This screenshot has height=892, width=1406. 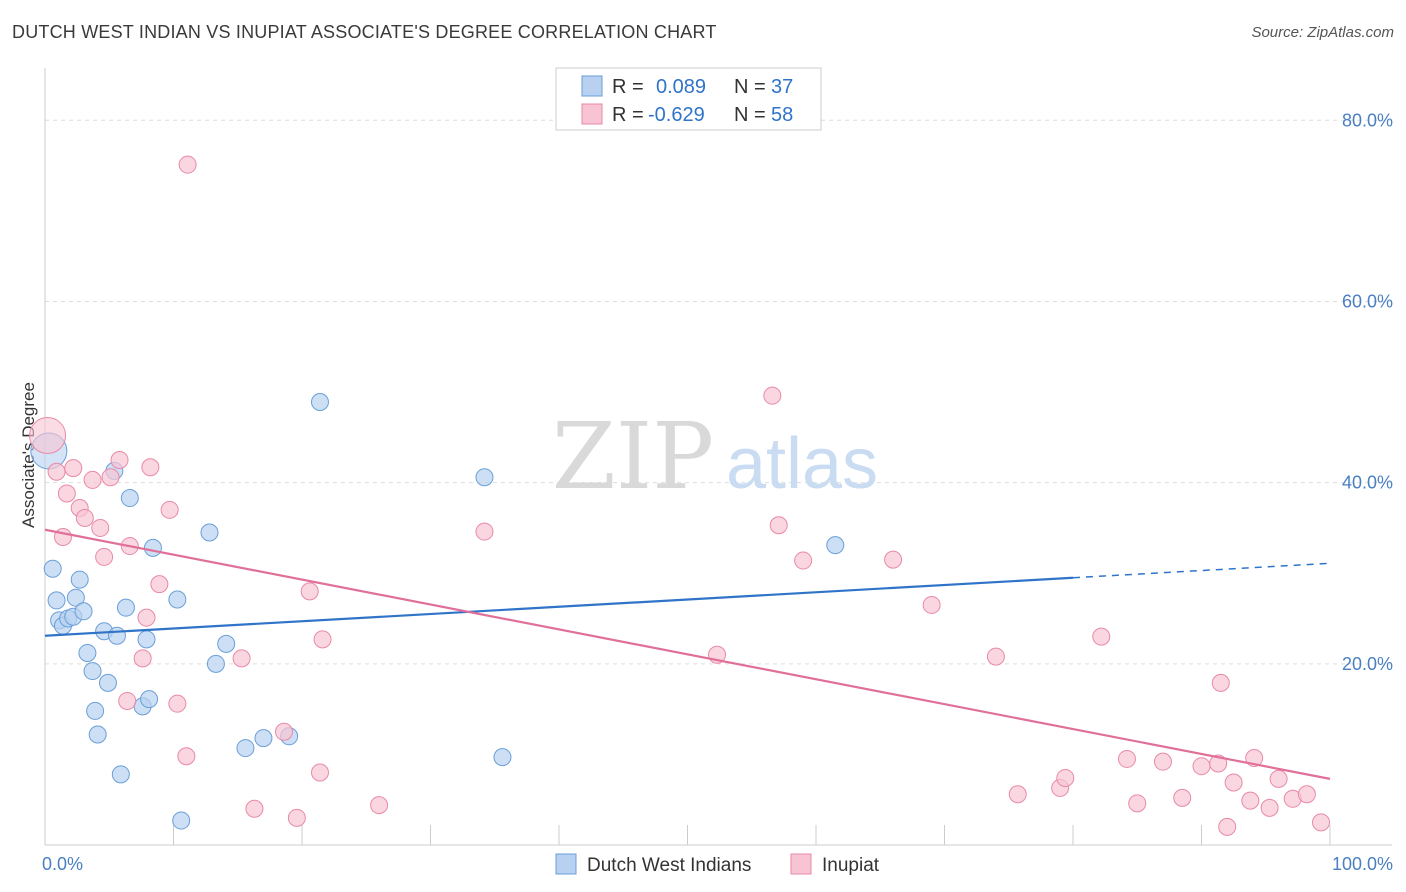 What do you see at coordinates (782, 115) in the screenshot?
I see `legend-n-value-2: 58` at bounding box center [782, 115].